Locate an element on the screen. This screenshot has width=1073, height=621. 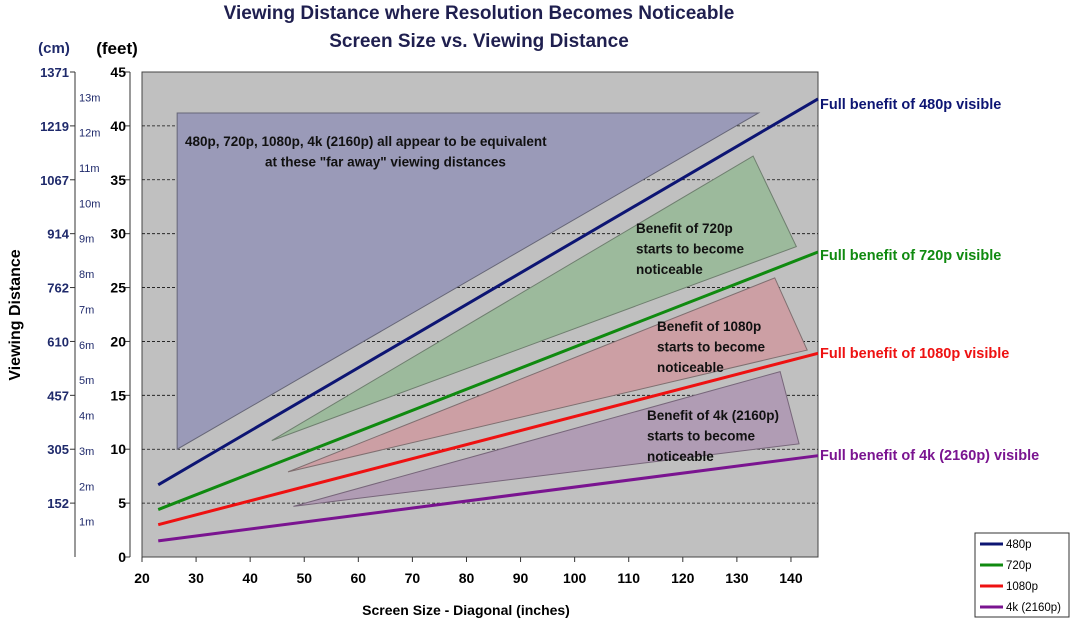
cm-tick-label: 1219 is located at coordinates (54, 126).